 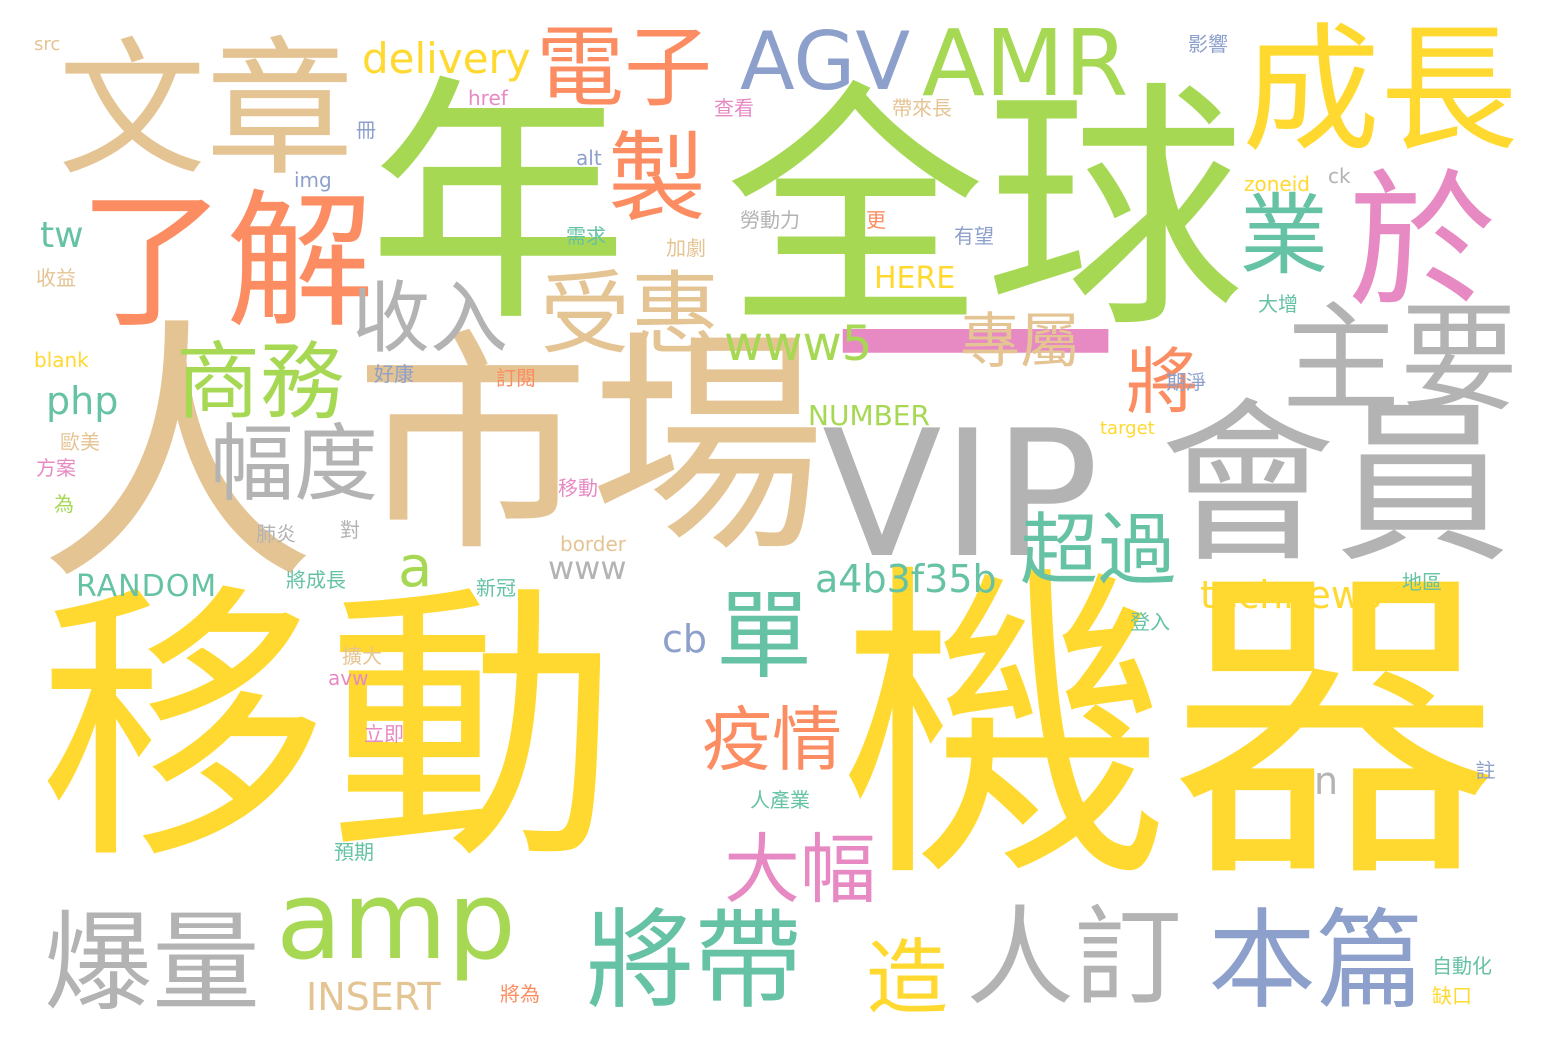 I want to click on word-geng: 更, so click(x=876, y=220).